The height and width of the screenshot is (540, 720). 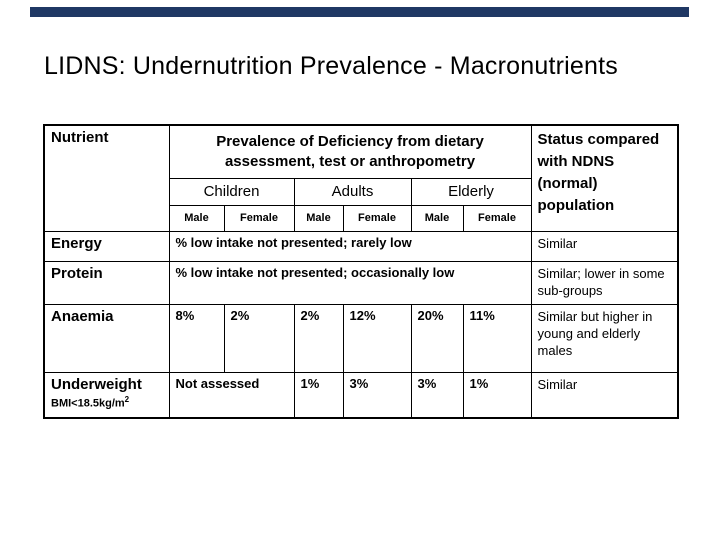 What do you see at coordinates (259, 338) in the screenshot?
I see `anaemia-children-female: 2%` at bounding box center [259, 338].